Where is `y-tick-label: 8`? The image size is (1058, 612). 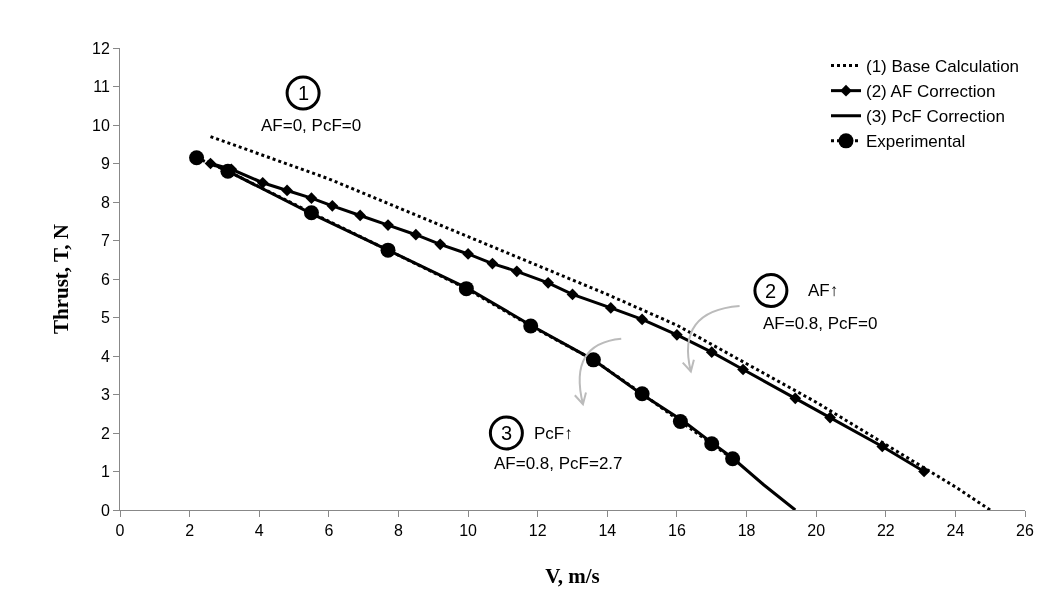
y-tick-label: 8 is located at coordinates (105, 202).